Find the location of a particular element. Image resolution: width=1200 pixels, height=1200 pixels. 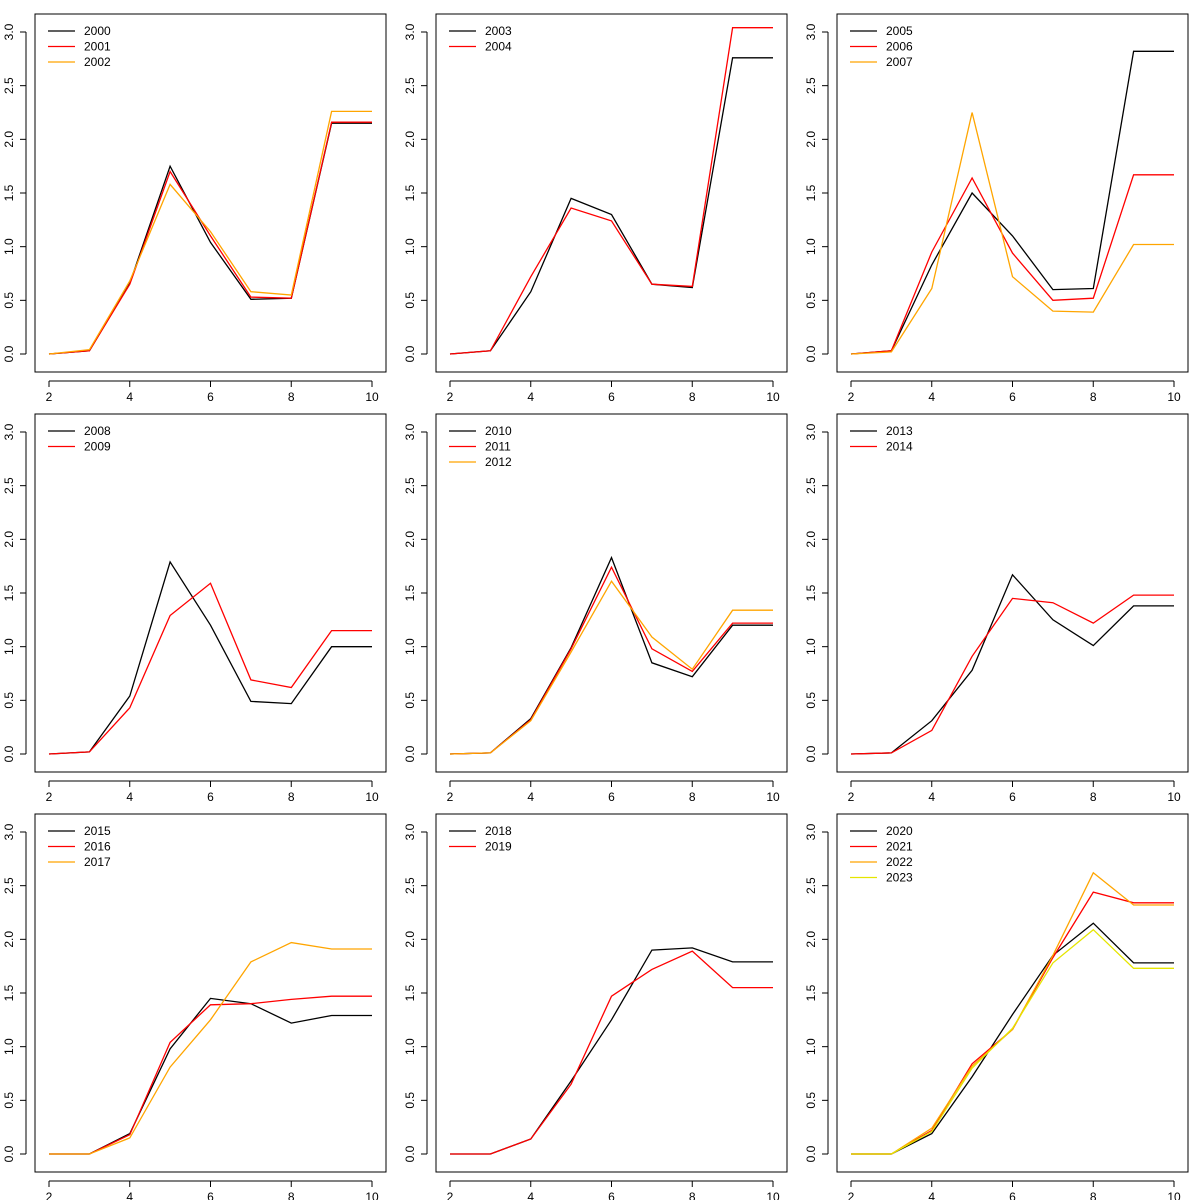

legend-label: 2009 is located at coordinates (97, 447).